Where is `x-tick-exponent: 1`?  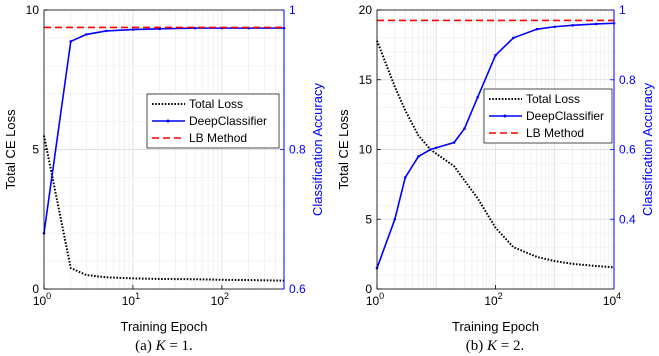 x-tick-exponent: 1 is located at coordinates (137, 296).